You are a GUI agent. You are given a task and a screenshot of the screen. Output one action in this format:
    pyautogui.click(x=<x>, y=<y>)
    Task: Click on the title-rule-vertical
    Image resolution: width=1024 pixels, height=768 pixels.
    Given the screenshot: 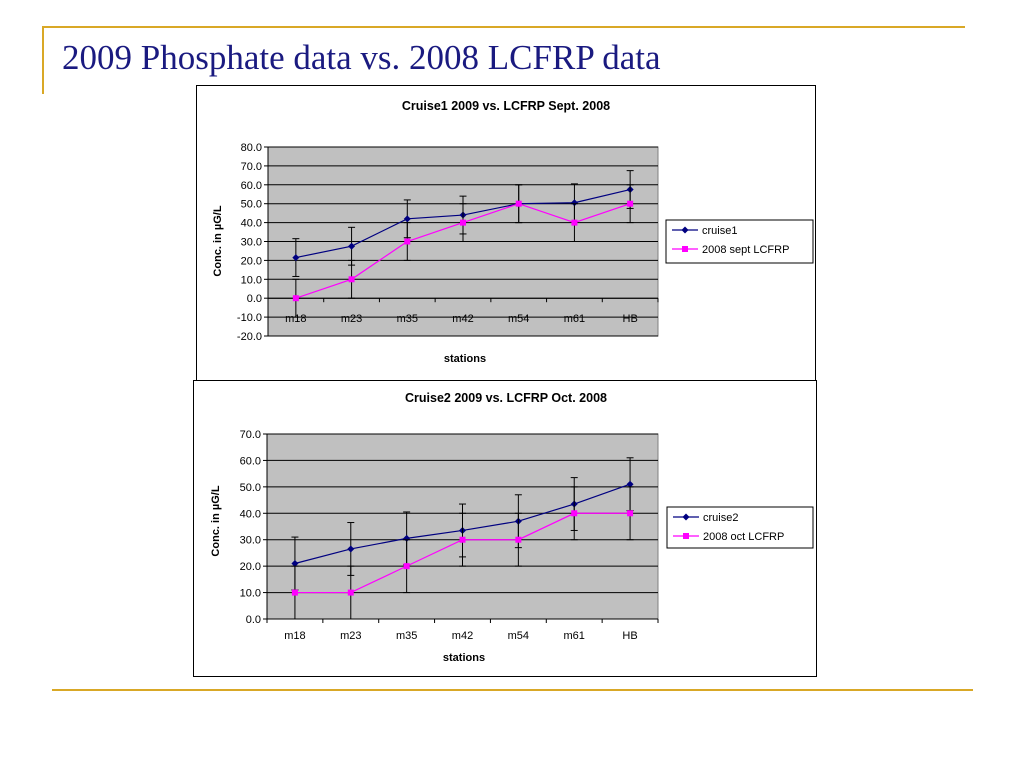 What is the action you would take?
    pyautogui.click(x=43, y=61)
    